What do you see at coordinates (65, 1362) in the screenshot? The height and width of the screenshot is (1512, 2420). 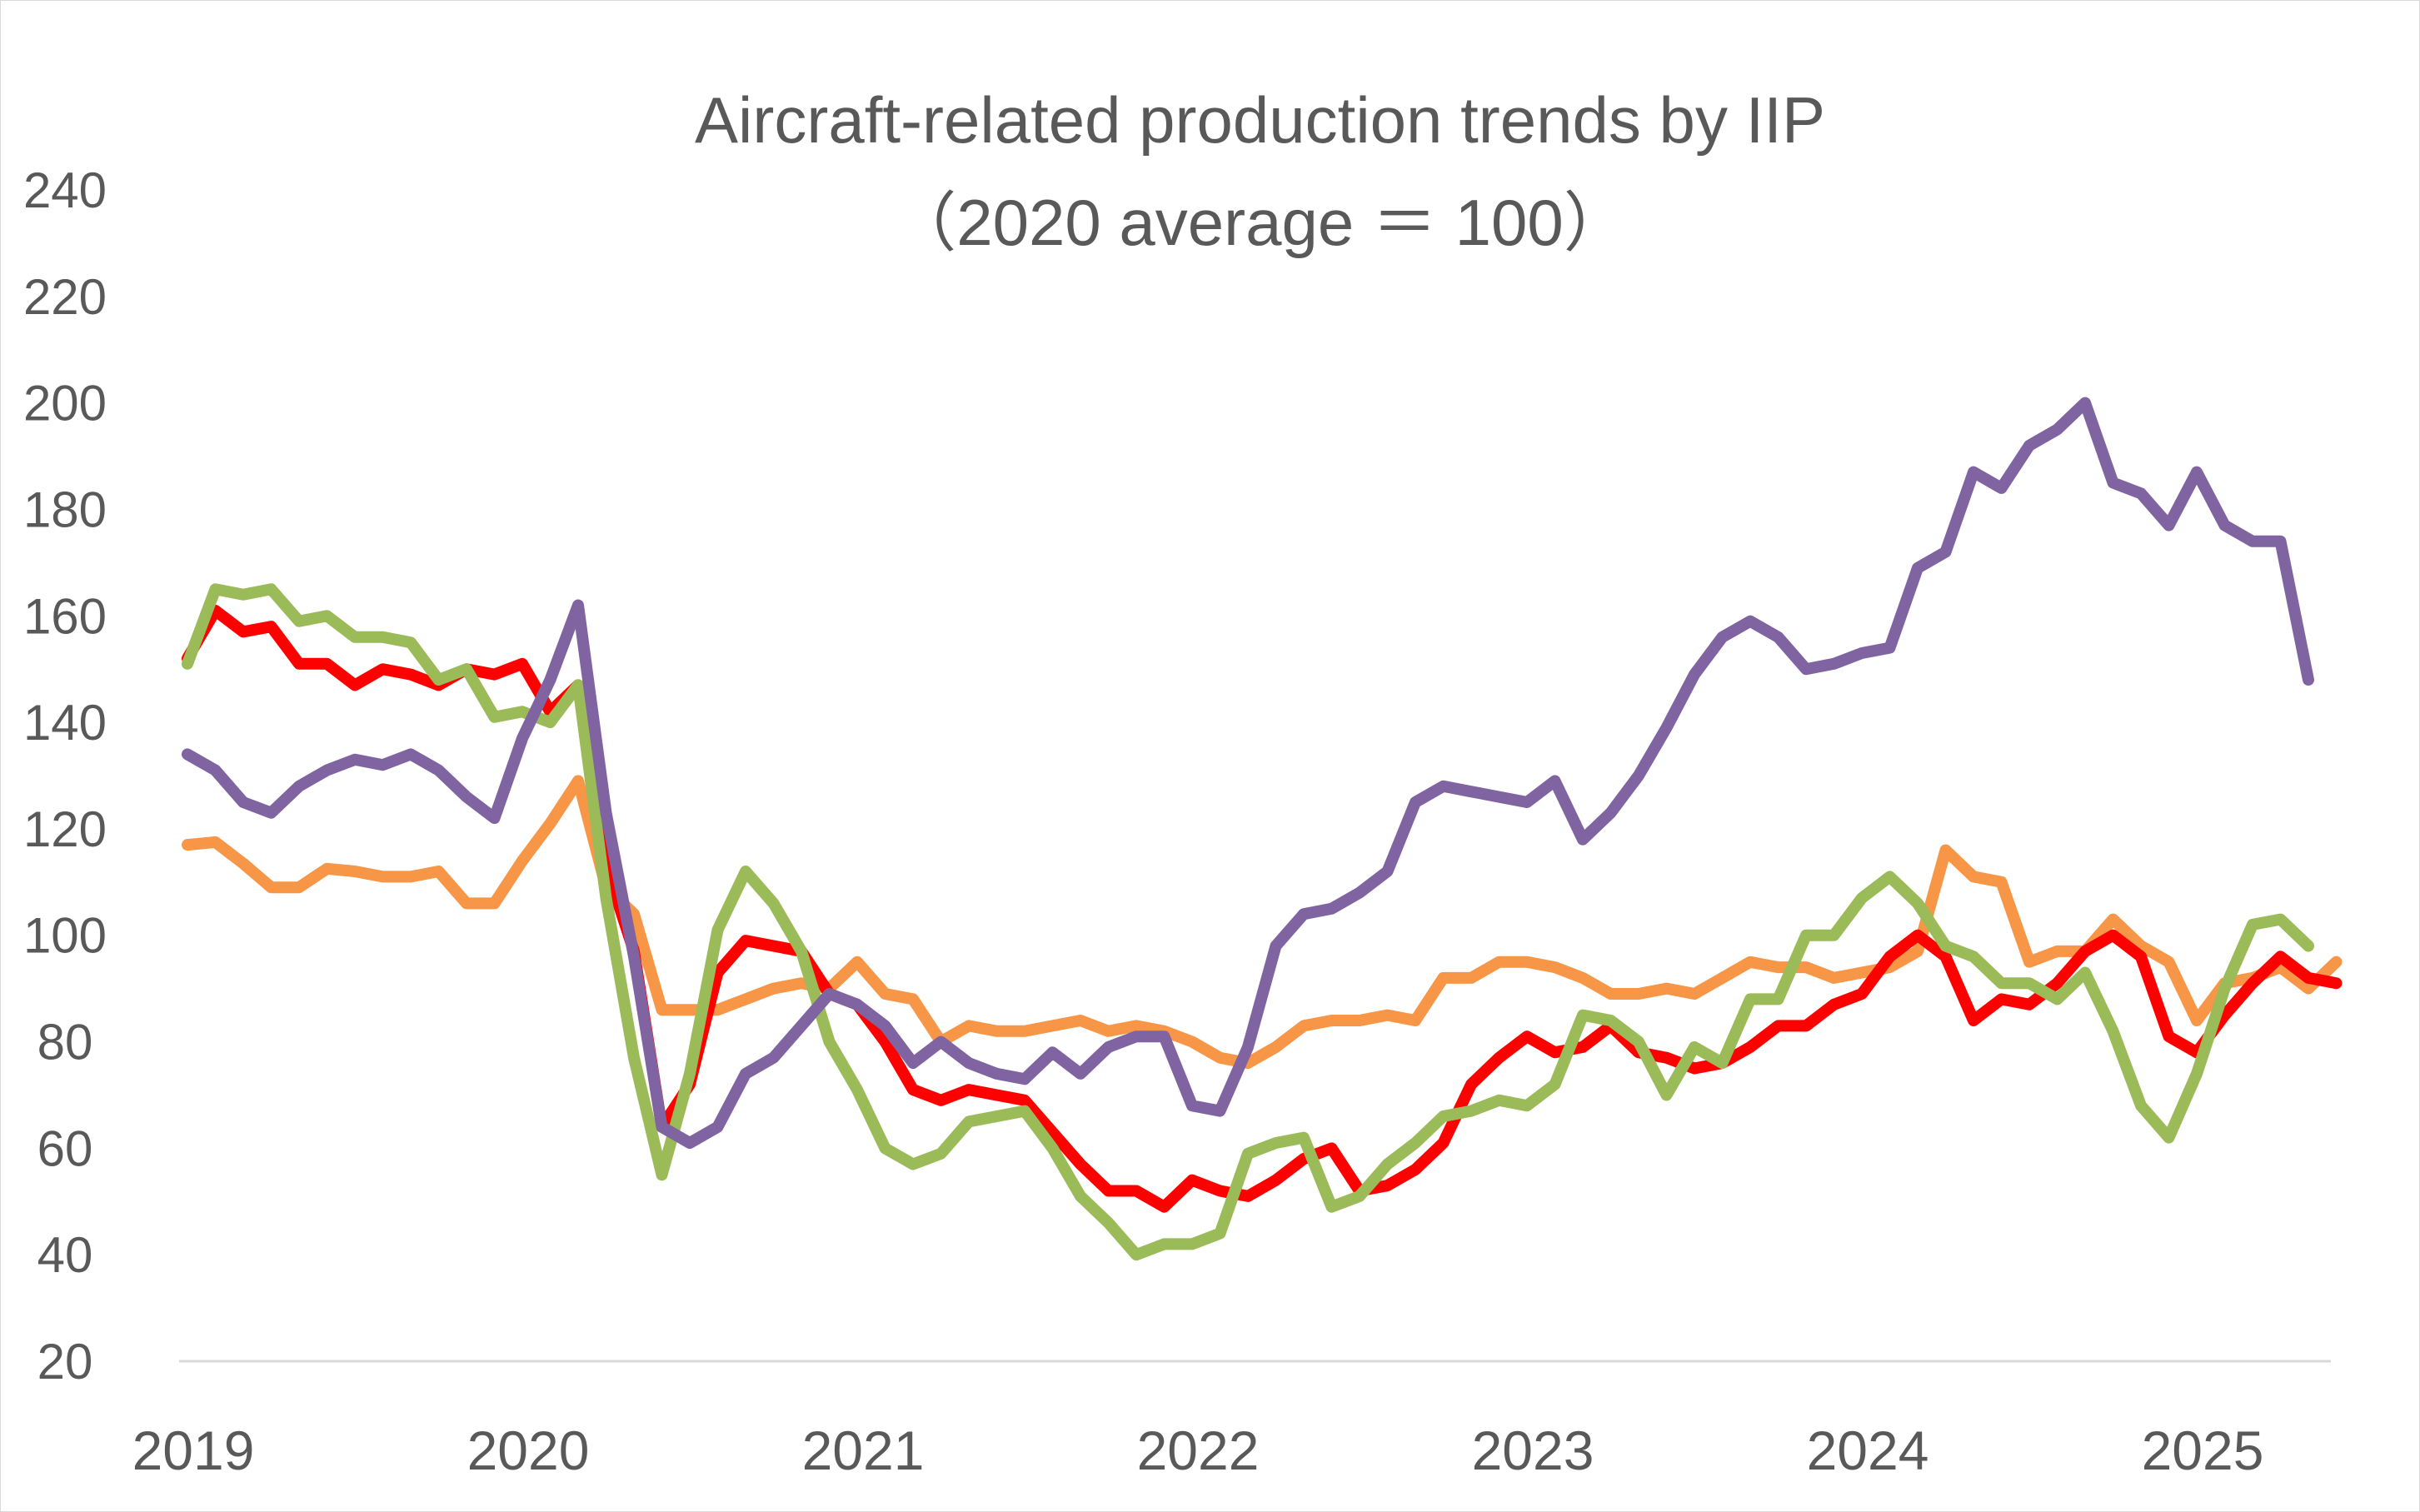 I see `y-tick-label: 20` at bounding box center [65, 1362].